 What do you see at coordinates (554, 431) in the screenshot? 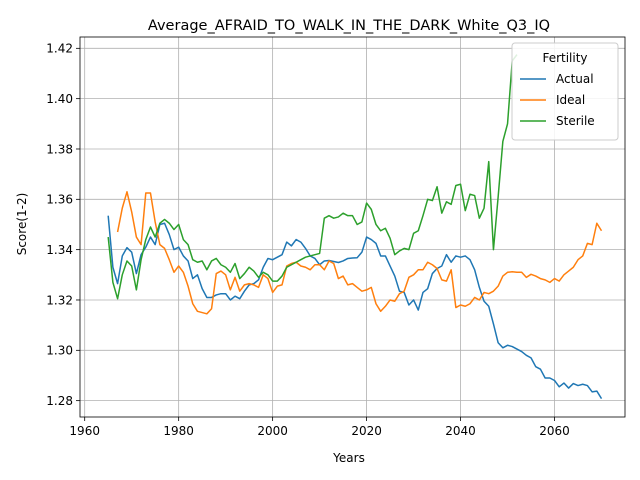
I see `x-tick-label: 2060` at bounding box center [554, 431].